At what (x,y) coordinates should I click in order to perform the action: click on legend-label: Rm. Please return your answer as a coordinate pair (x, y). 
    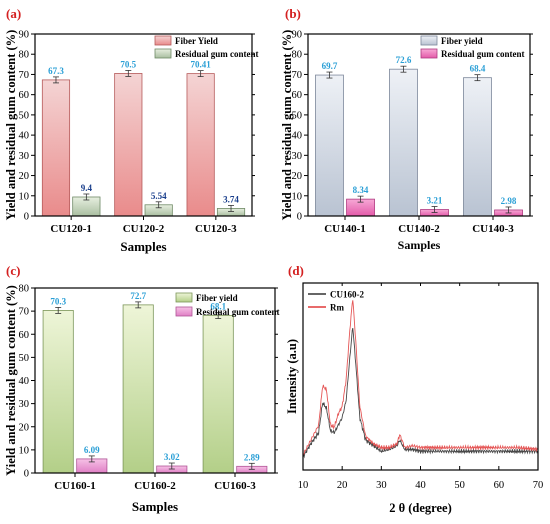
    Looking at the image, I should click on (337, 308).